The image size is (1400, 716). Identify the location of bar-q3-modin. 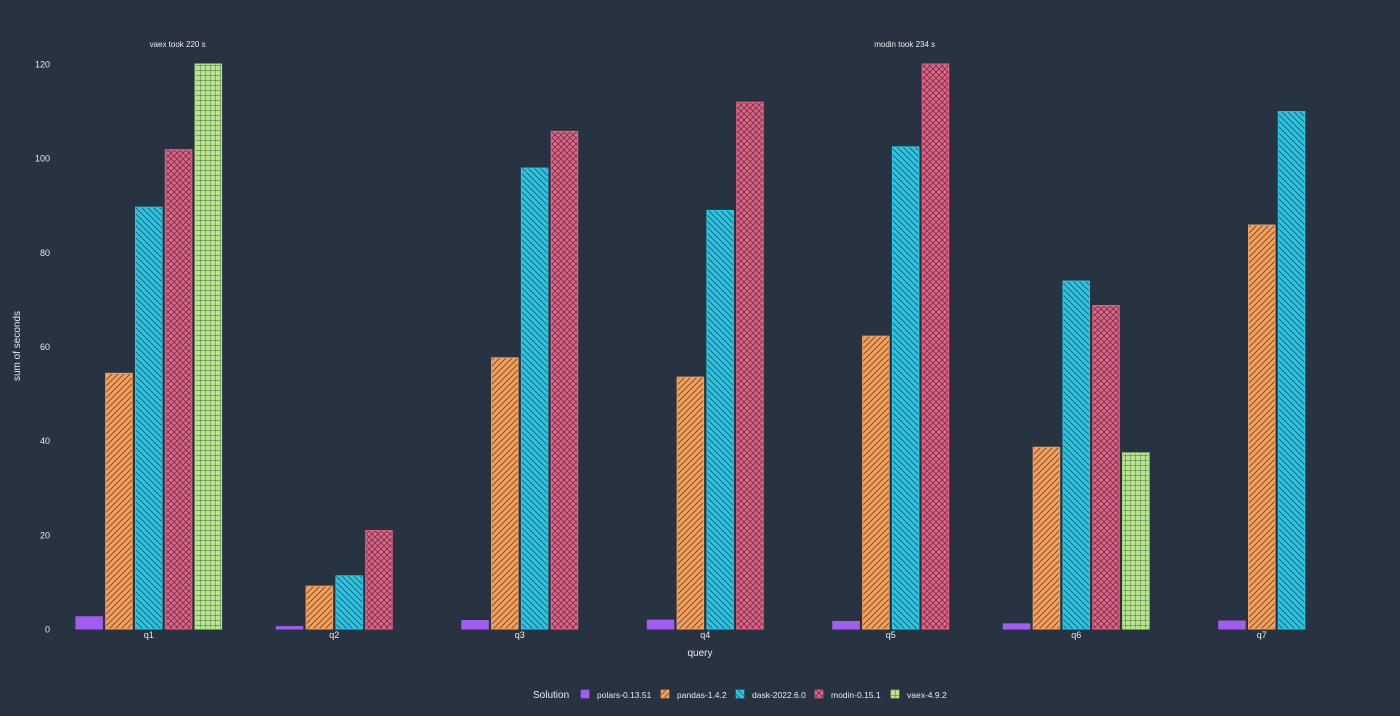
(564, 380).